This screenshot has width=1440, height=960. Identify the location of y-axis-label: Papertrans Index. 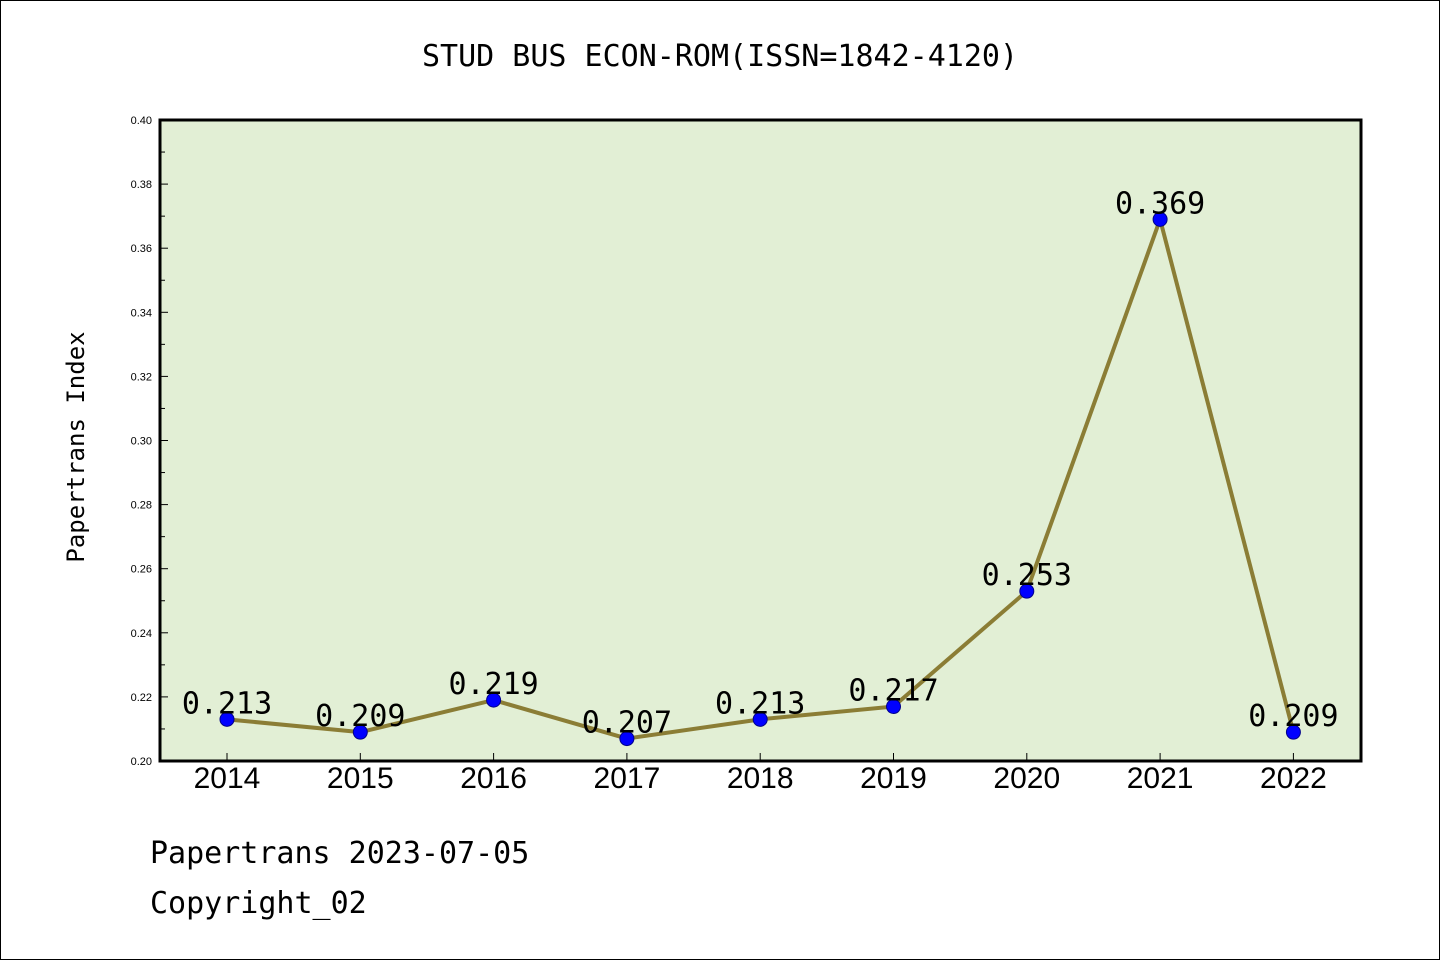
(76, 446).